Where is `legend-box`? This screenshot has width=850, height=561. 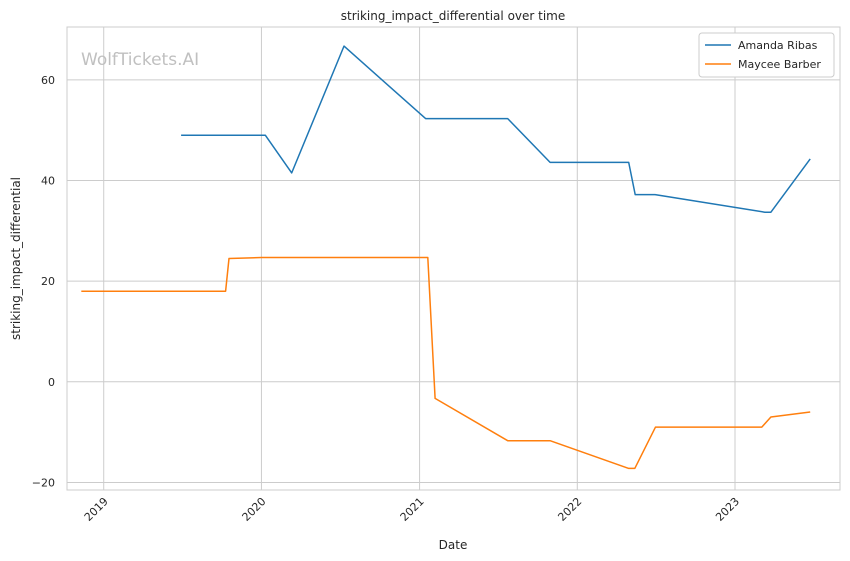 legend-box is located at coordinates (766, 55).